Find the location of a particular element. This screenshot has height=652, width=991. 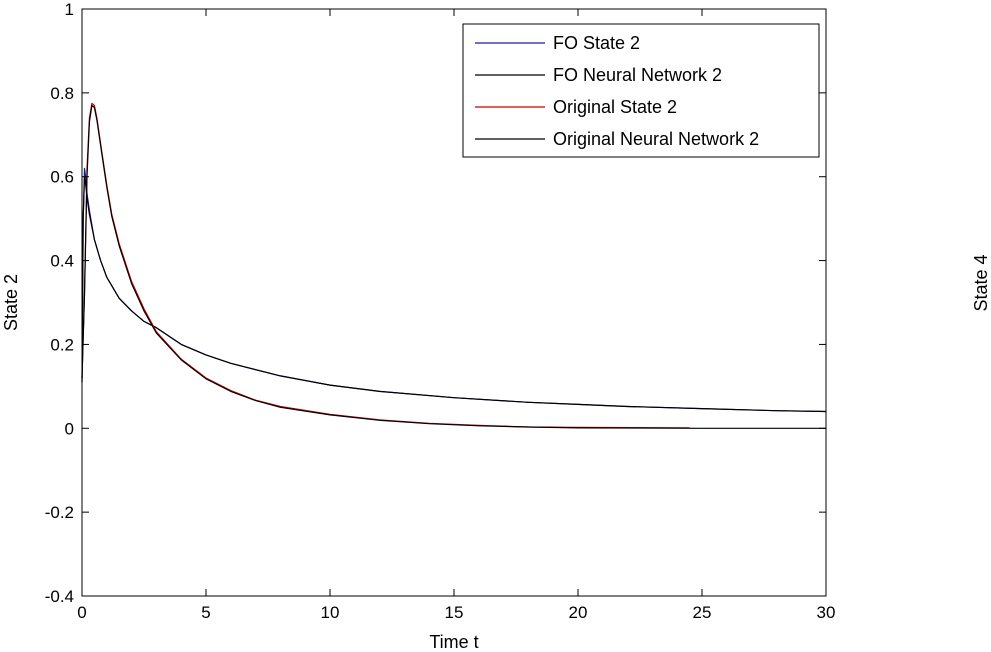

y-tick-label: 0 is located at coordinates (69, 428).